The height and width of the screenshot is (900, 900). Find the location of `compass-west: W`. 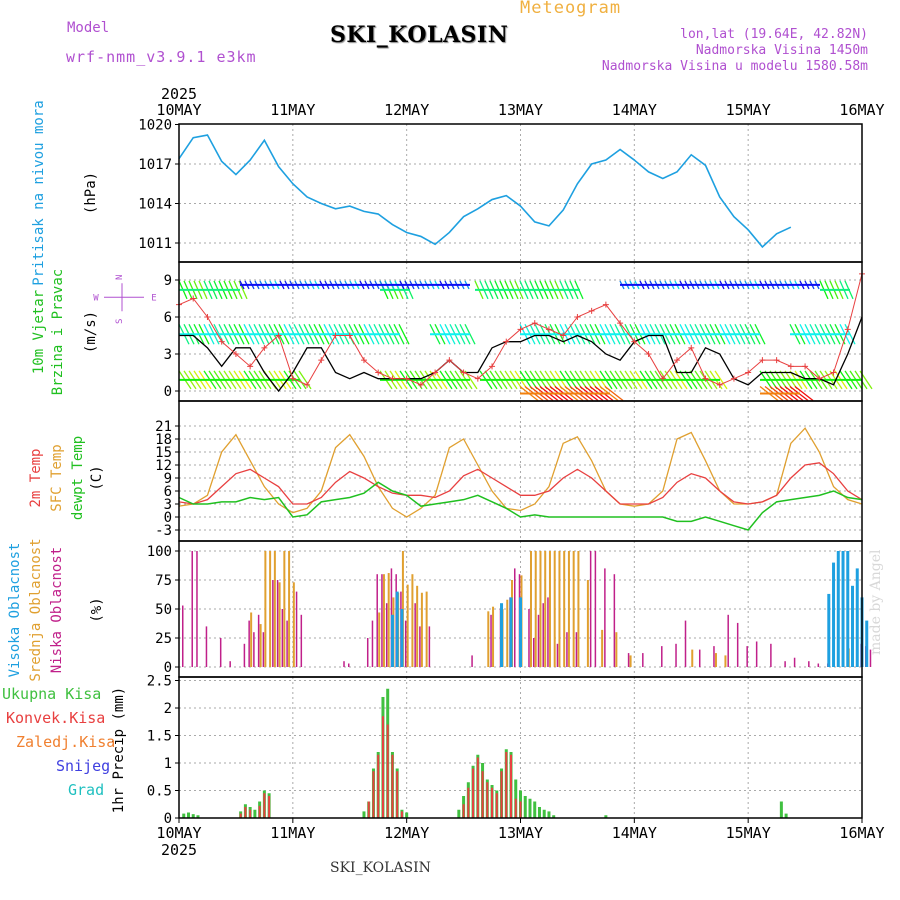

compass-west: W is located at coordinates (96, 298).